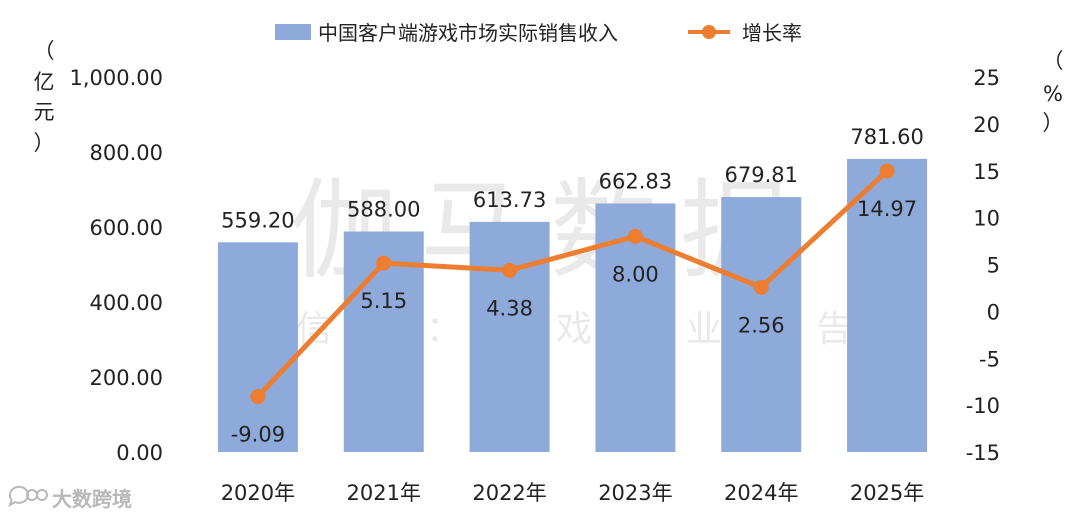 The image size is (1080, 520). I want to click on logo-text: 大数跨境, so click(92, 499).